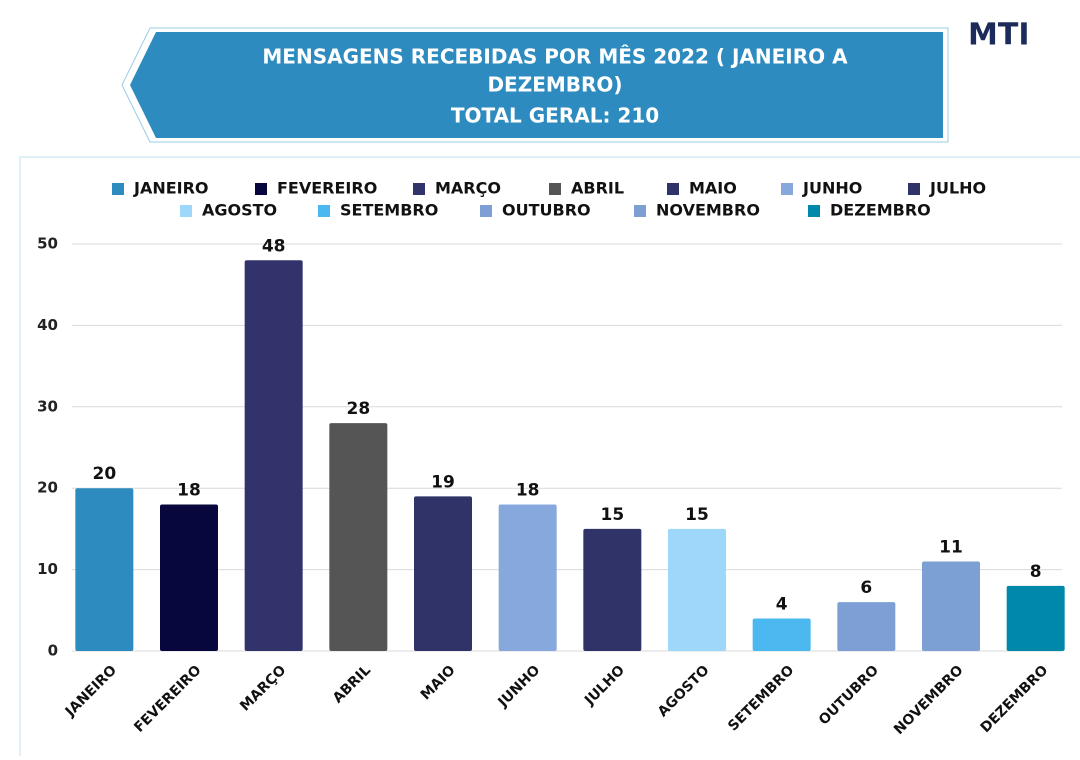 This screenshot has width=1080, height=760. What do you see at coordinates (951, 547) in the screenshot?
I see `data-label: 11` at bounding box center [951, 547].